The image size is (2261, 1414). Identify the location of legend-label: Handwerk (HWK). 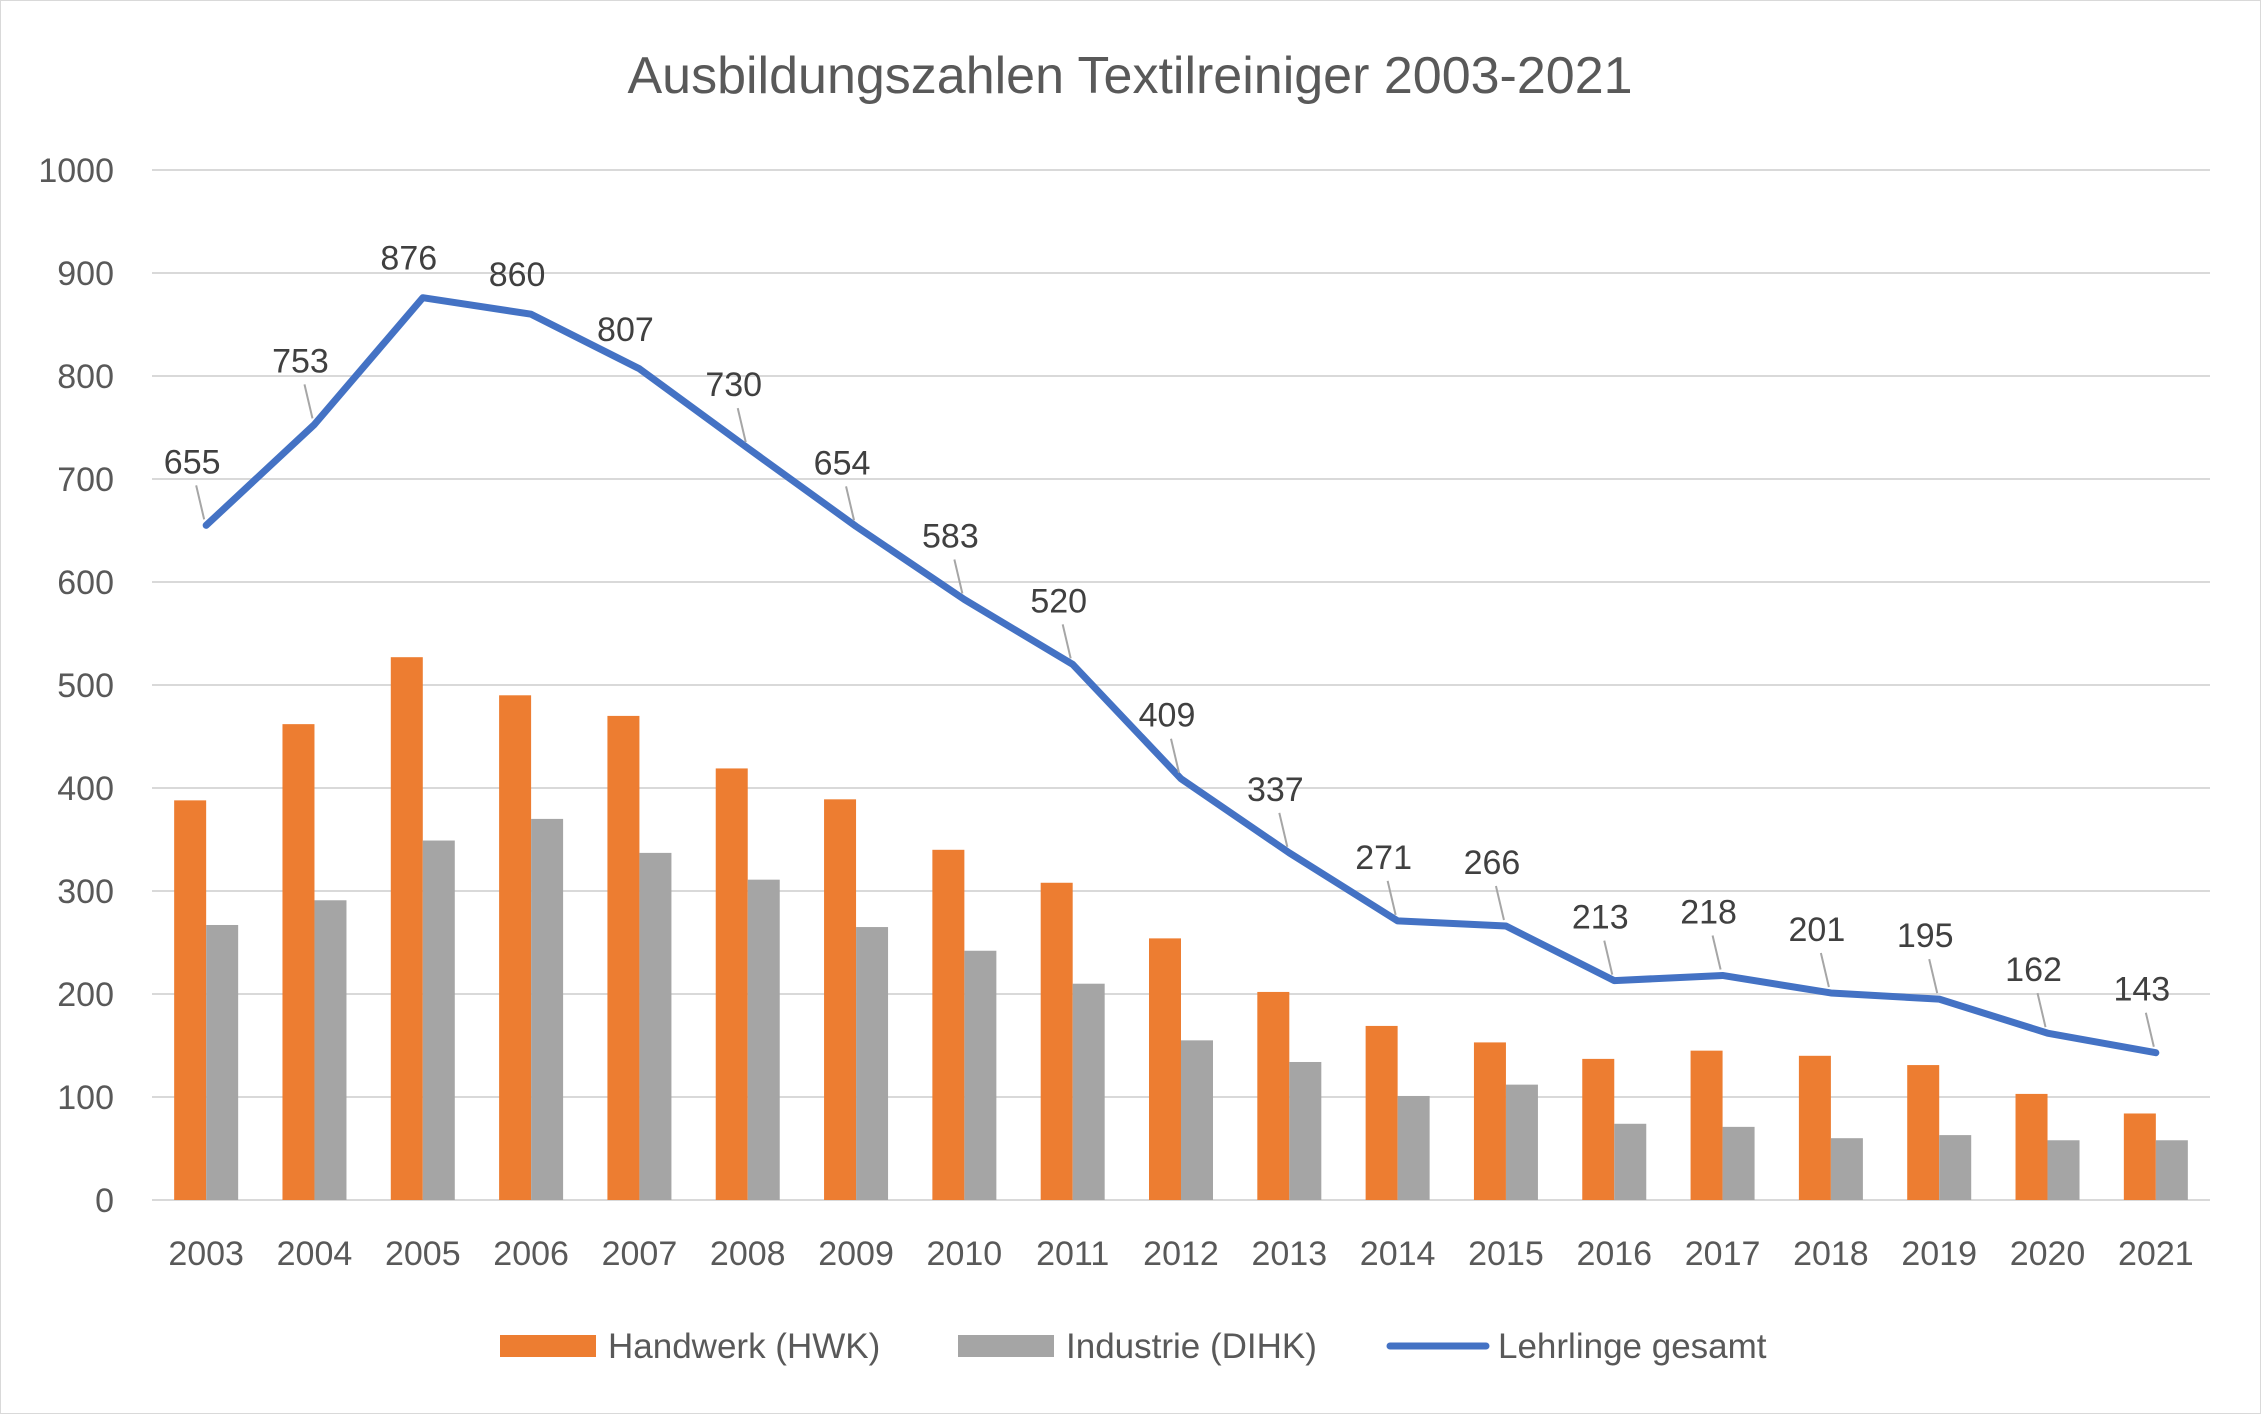
(744, 1346).